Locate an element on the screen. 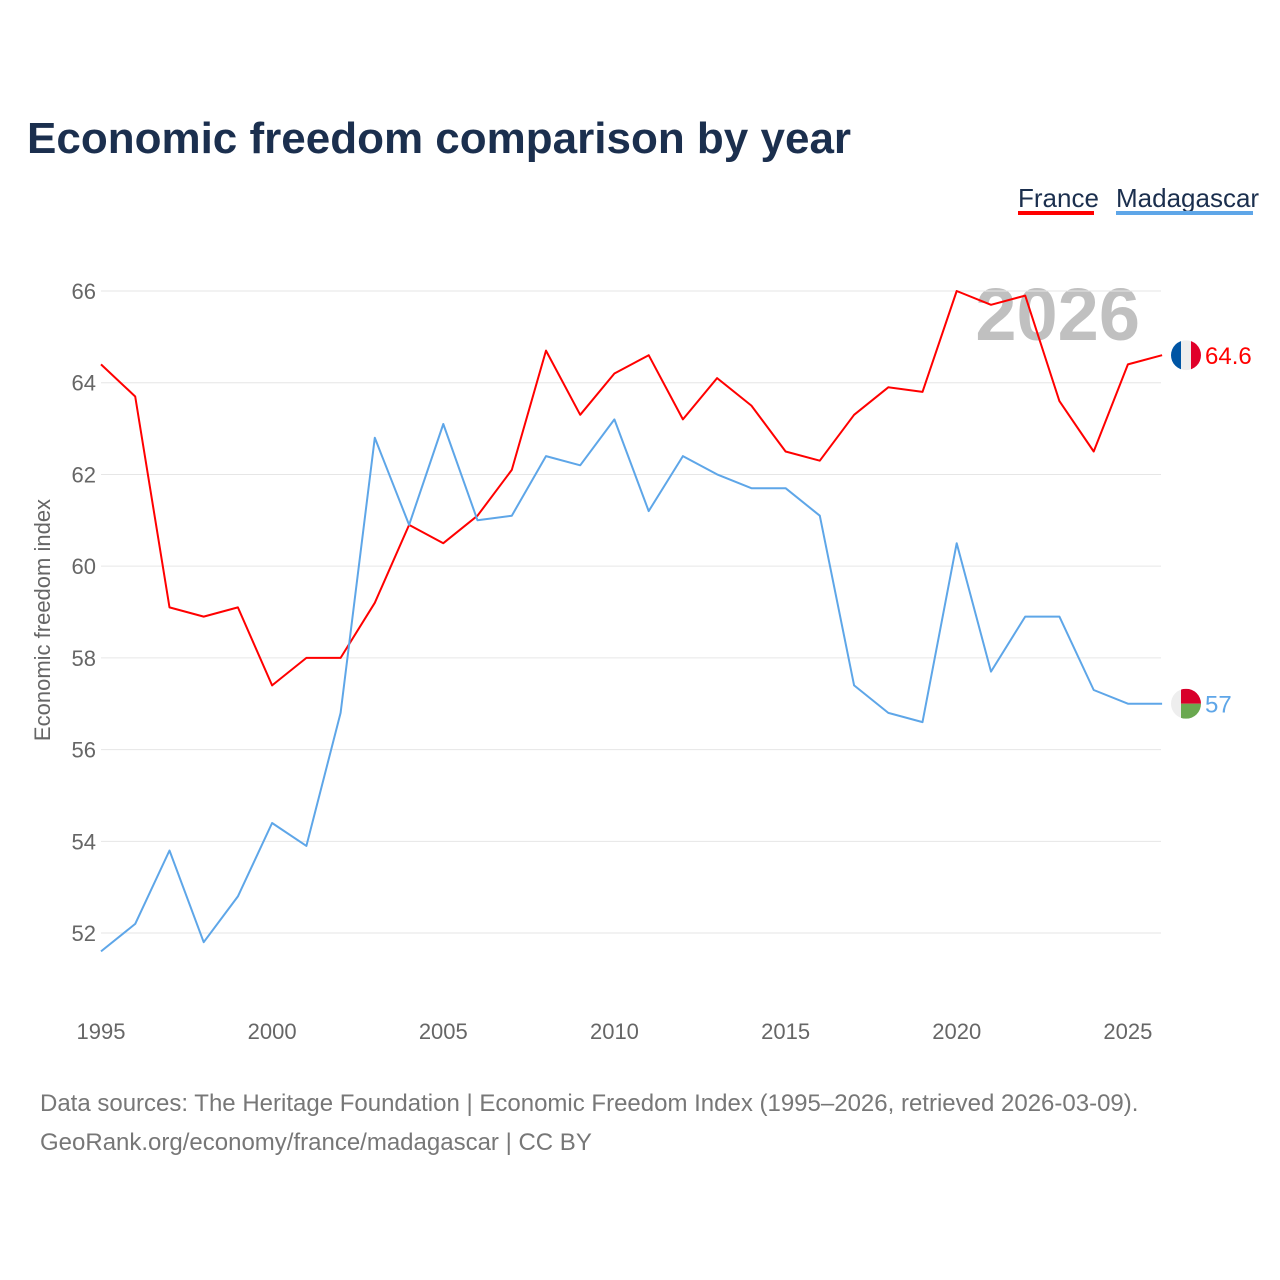  x-tick-label: 2020 is located at coordinates (956, 1031).